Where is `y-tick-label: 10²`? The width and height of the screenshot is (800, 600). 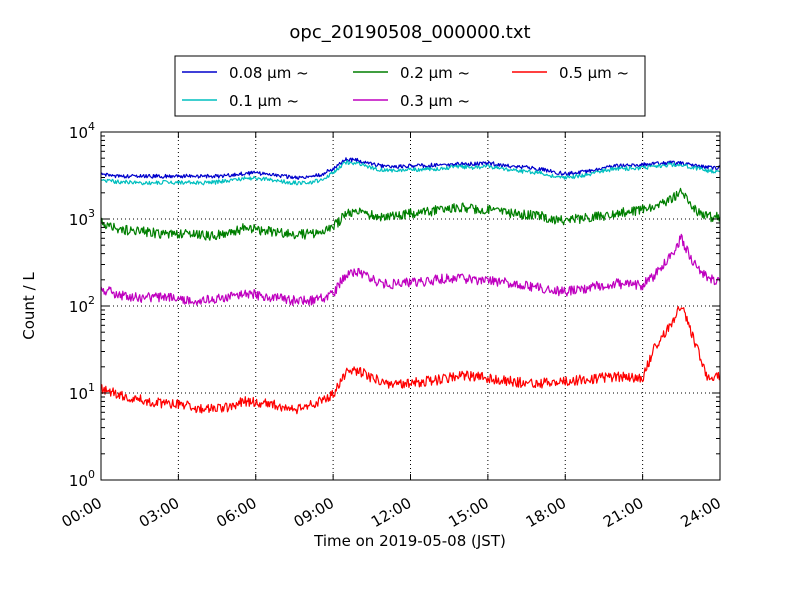 y-tick-label: 10² is located at coordinates (82, 305).